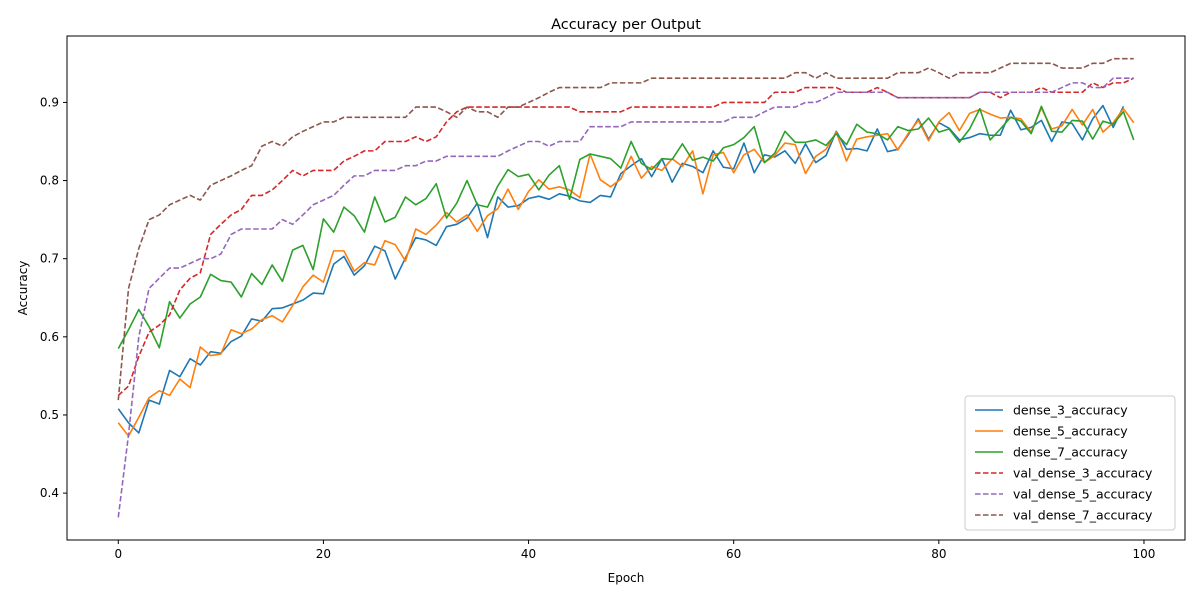 This screenshot has width=1200, height=600. What do you see at coordinates (49, 102) in the screenshot?
I see `y-tick-label: 0.9` at bounding box center [49, 102].